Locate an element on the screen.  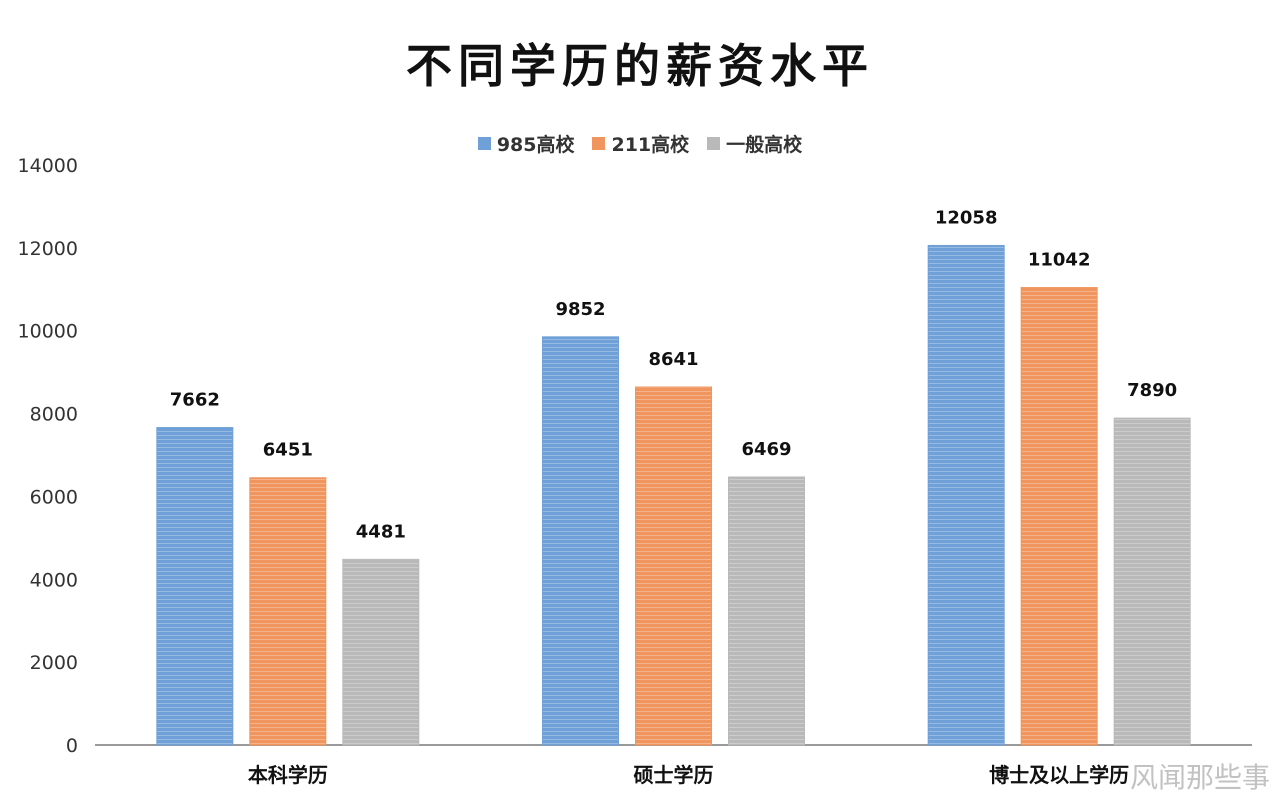
chart-title: 不同学历的薪资水平 is located at coordinates (640, 66).